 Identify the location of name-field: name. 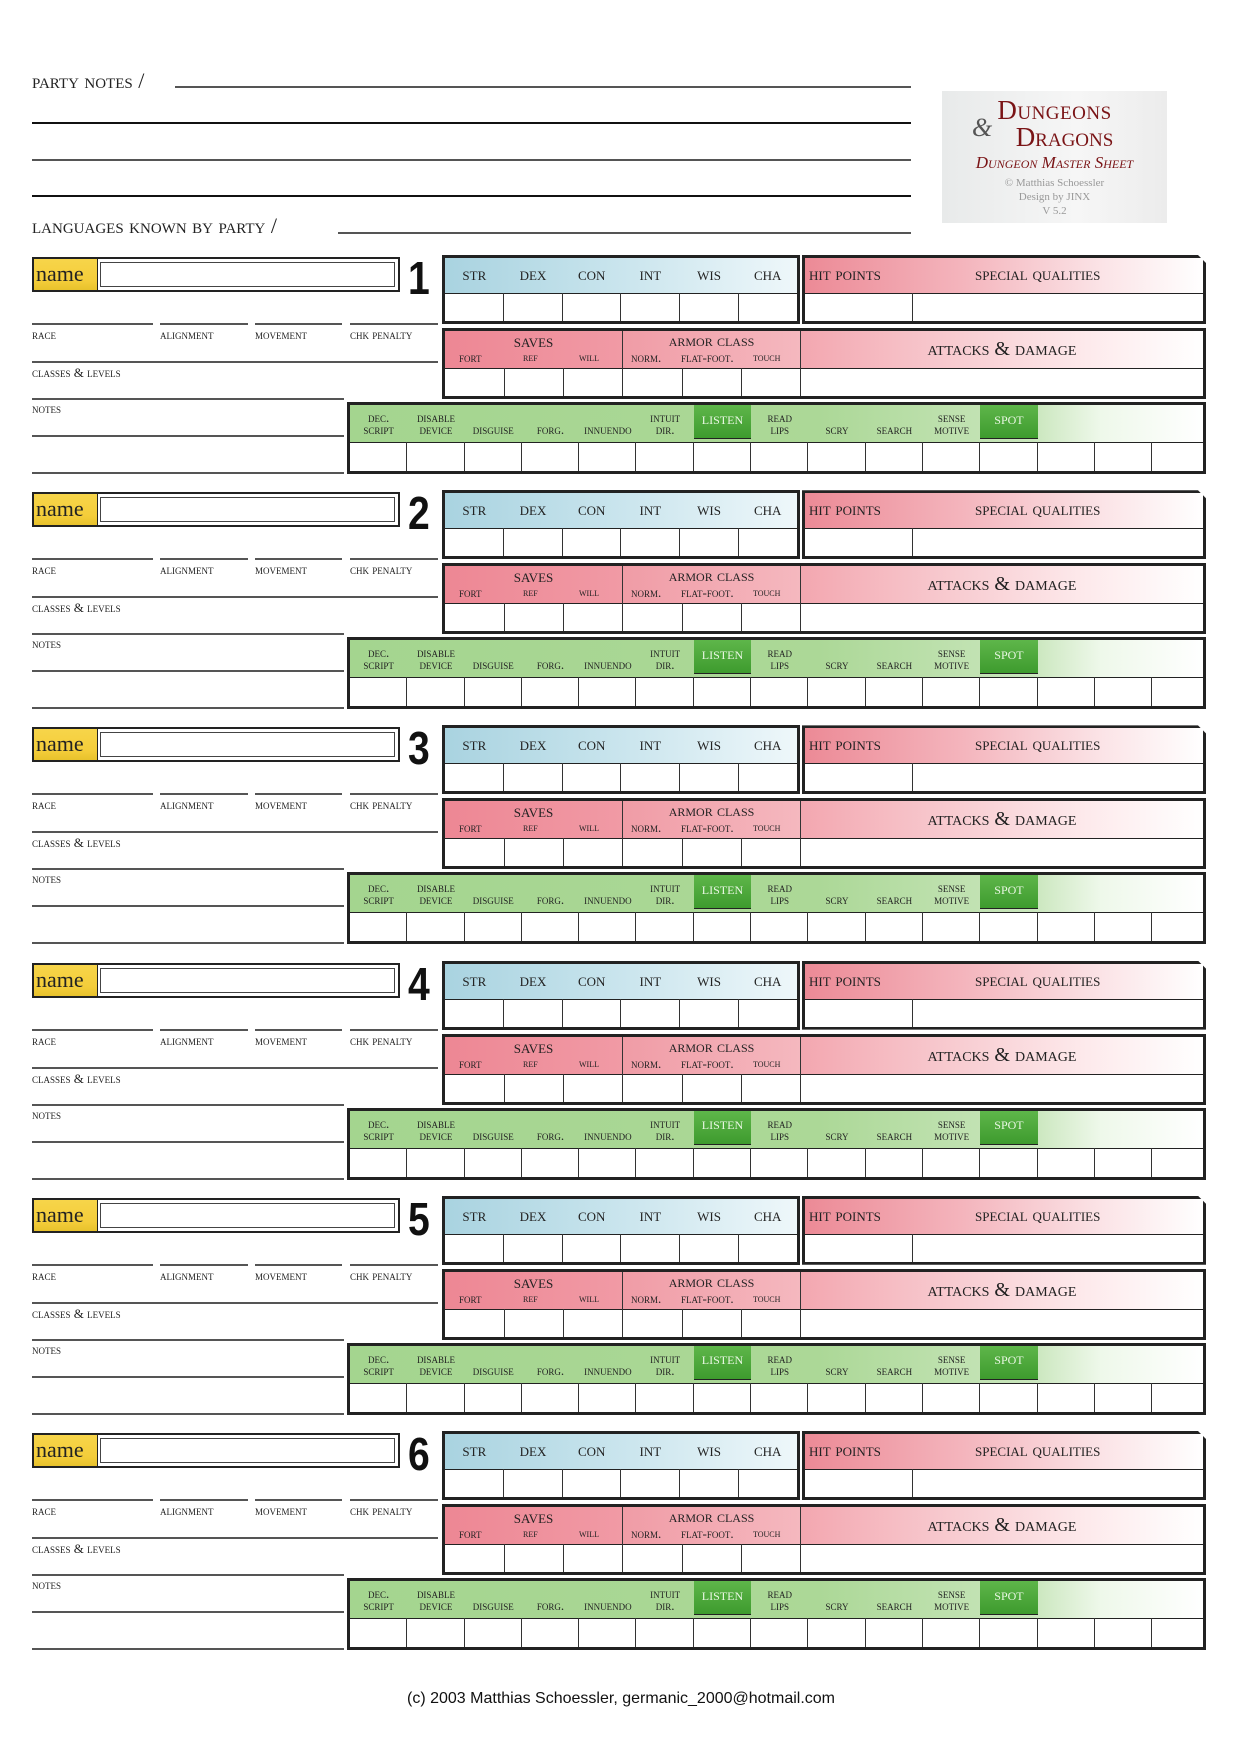
(216, 510).